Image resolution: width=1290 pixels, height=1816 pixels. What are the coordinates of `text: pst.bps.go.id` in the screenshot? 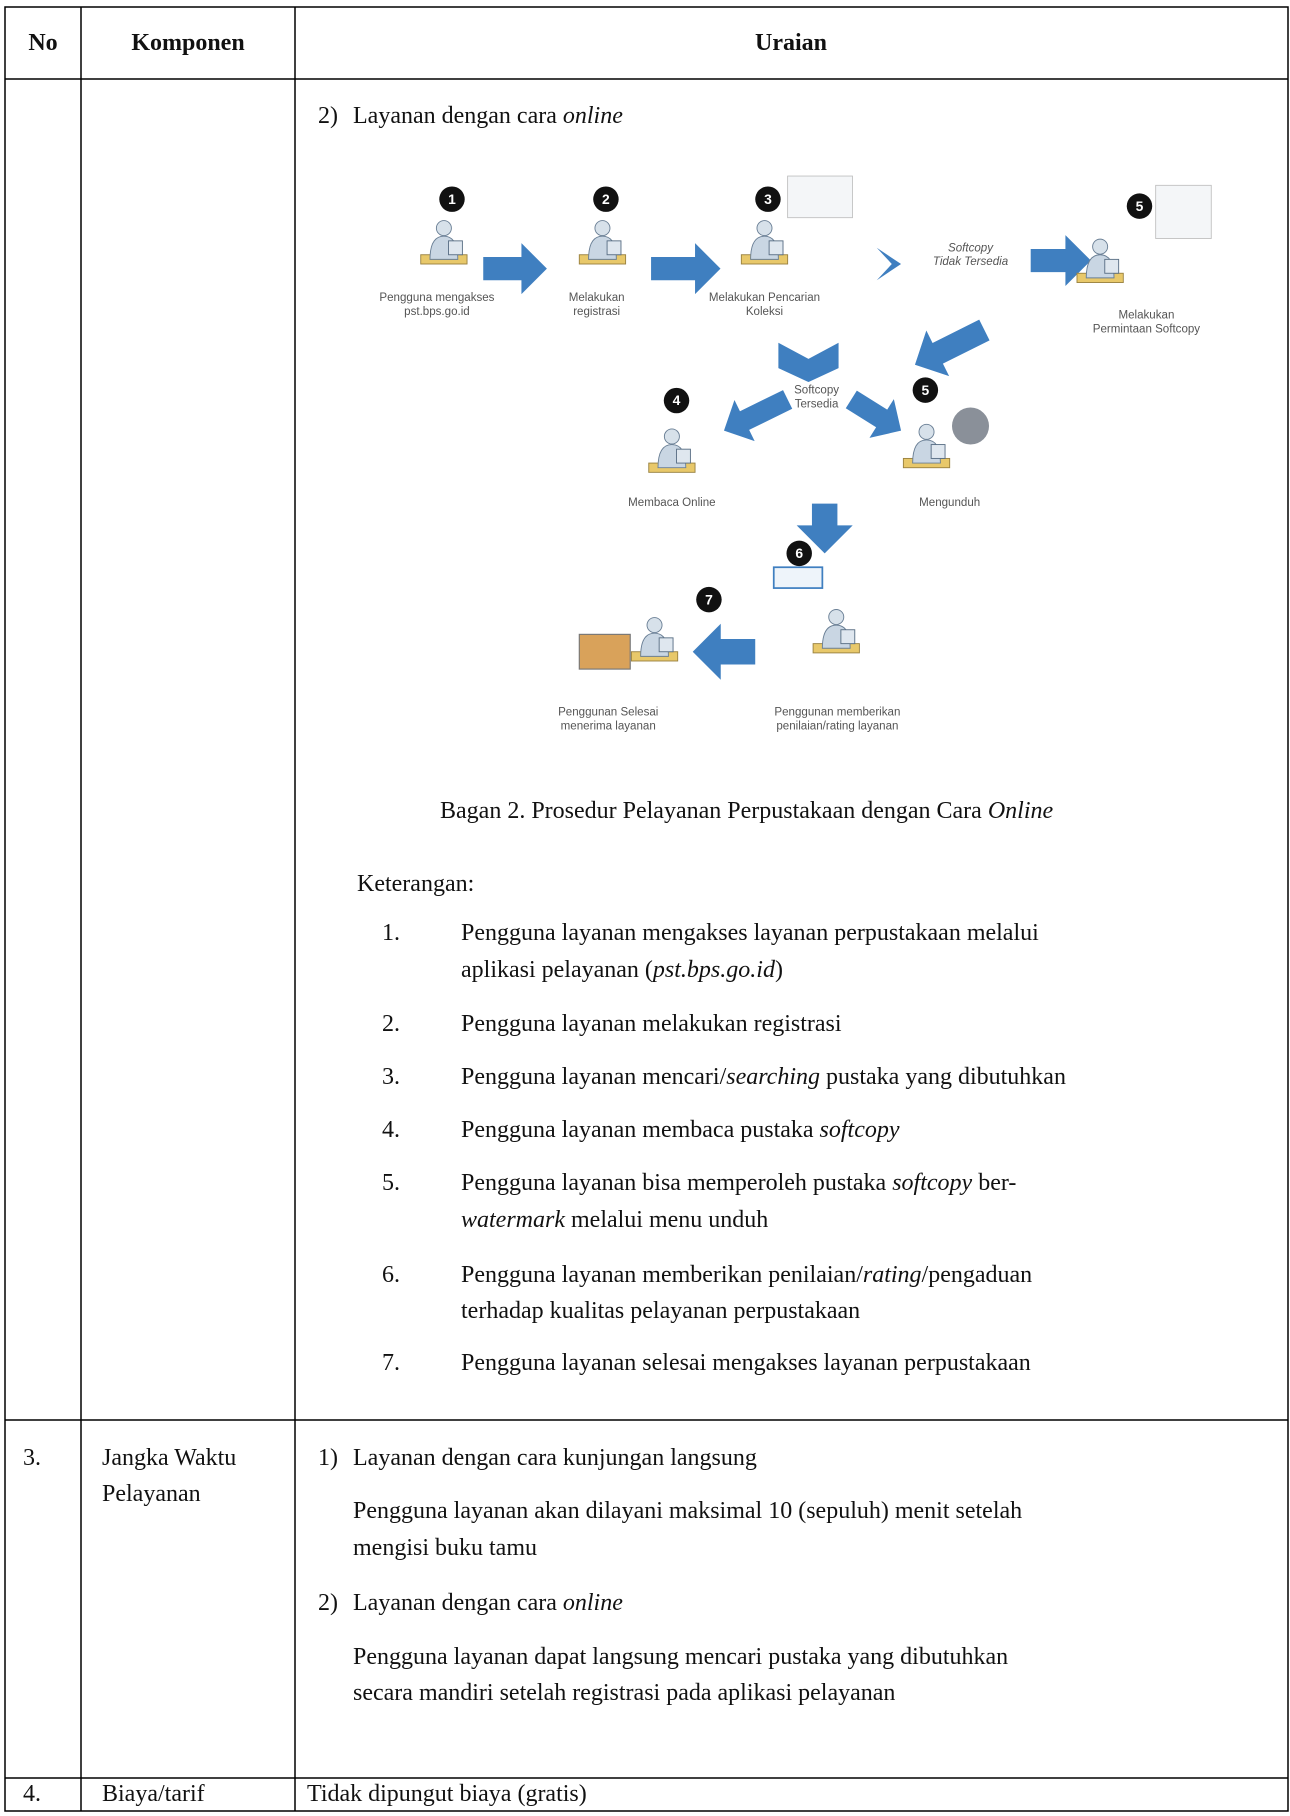 It's located at (713, 970).